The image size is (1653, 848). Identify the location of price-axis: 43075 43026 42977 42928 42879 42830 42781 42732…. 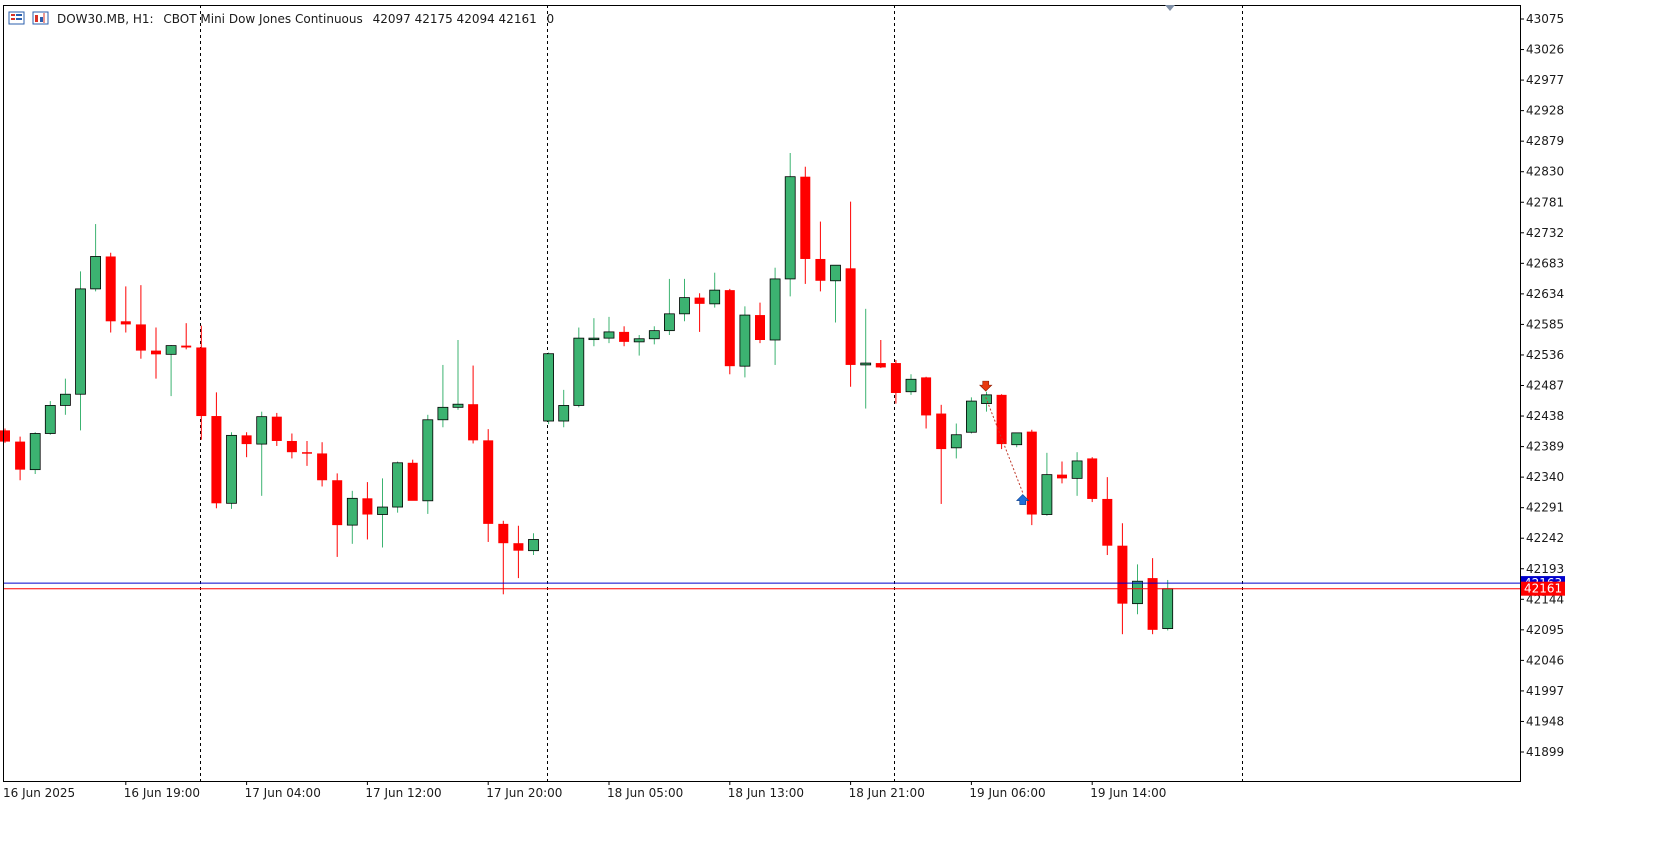
(1542, 385).